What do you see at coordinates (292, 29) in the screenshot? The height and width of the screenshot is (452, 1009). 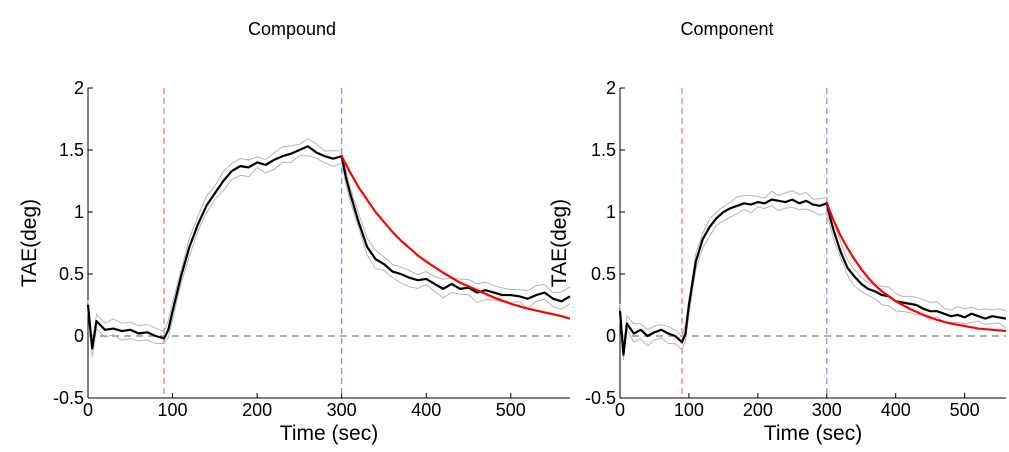 I see `chart-title: Compound` at bounding box center [292, 29].